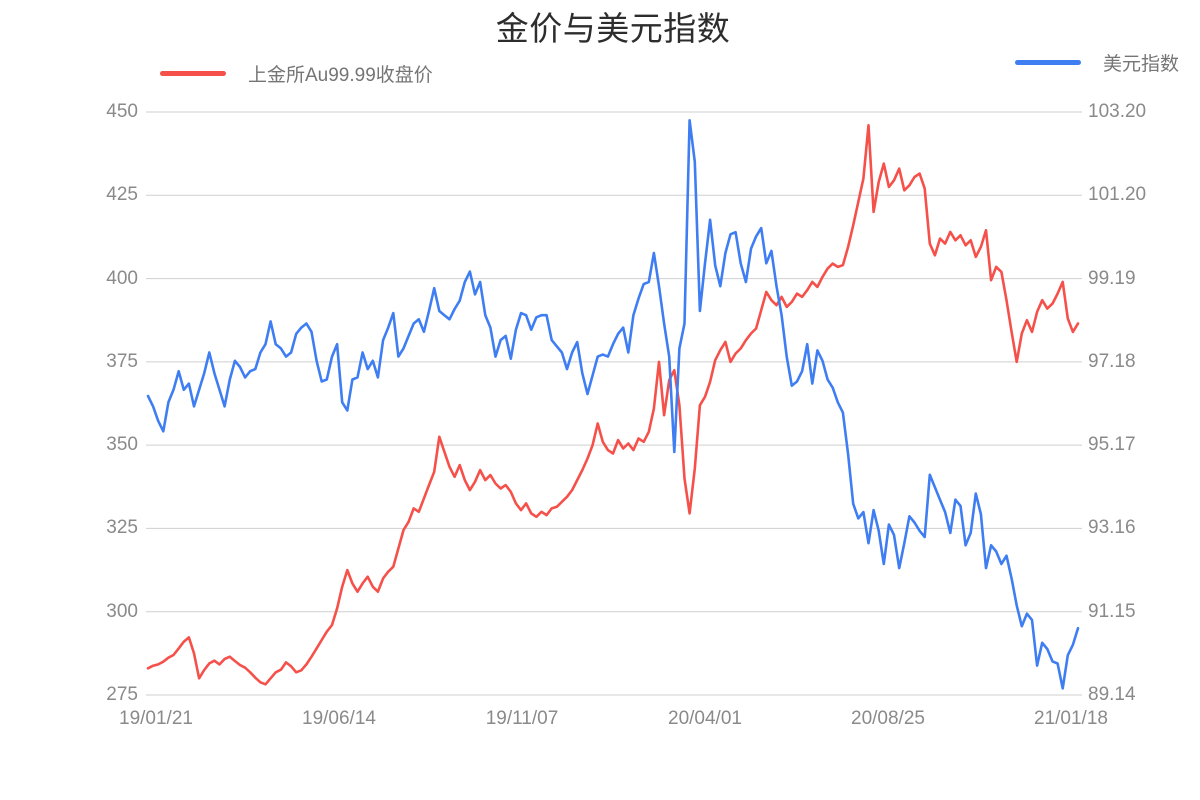  What do you see at coordinates (122, 195) in the screenshot?
I see `y-axis-left-tick: 425` at bounding box center [122, 195].